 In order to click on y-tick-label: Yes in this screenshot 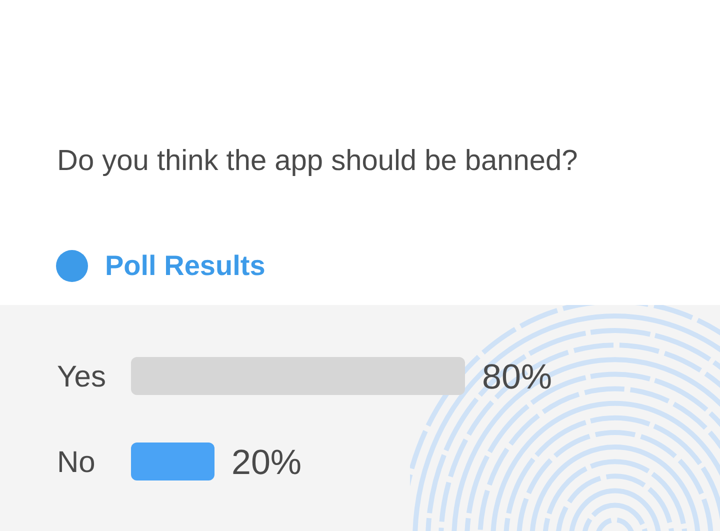, I will do `click(81, 377)`.